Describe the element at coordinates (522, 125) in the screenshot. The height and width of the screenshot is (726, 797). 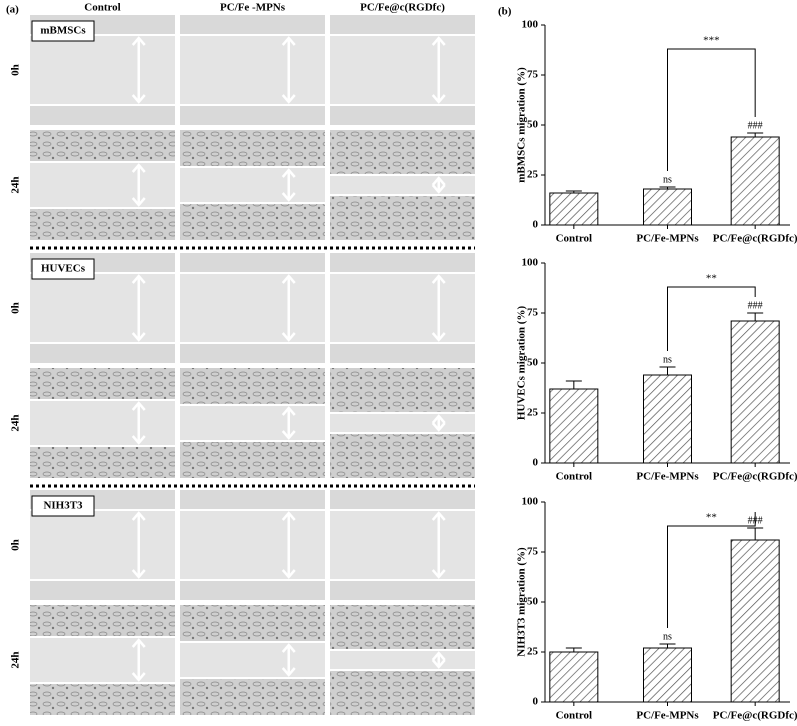
I see `y-axis-label: mBMSCs migration (%)` at that location.